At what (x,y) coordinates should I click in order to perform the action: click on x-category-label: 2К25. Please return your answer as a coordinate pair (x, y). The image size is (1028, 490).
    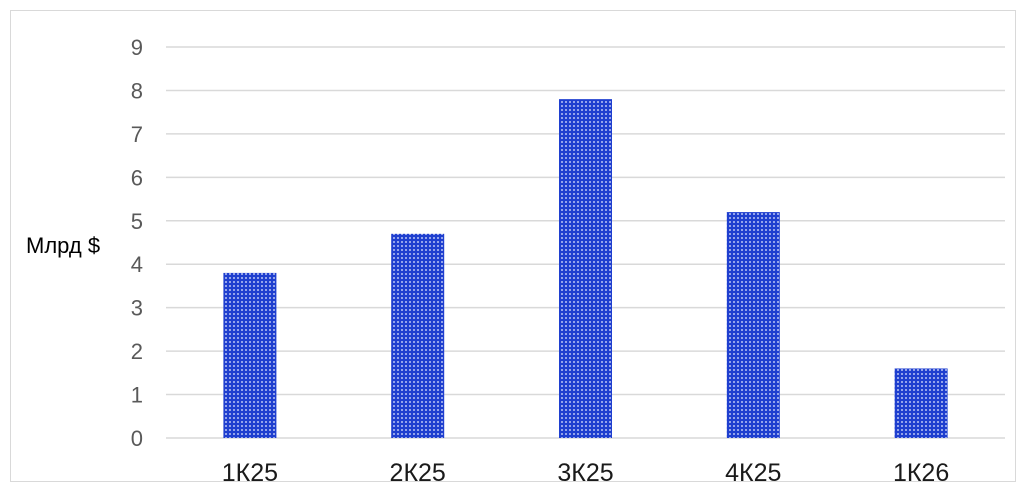
    Looking at the image, I should click on (418, 473).